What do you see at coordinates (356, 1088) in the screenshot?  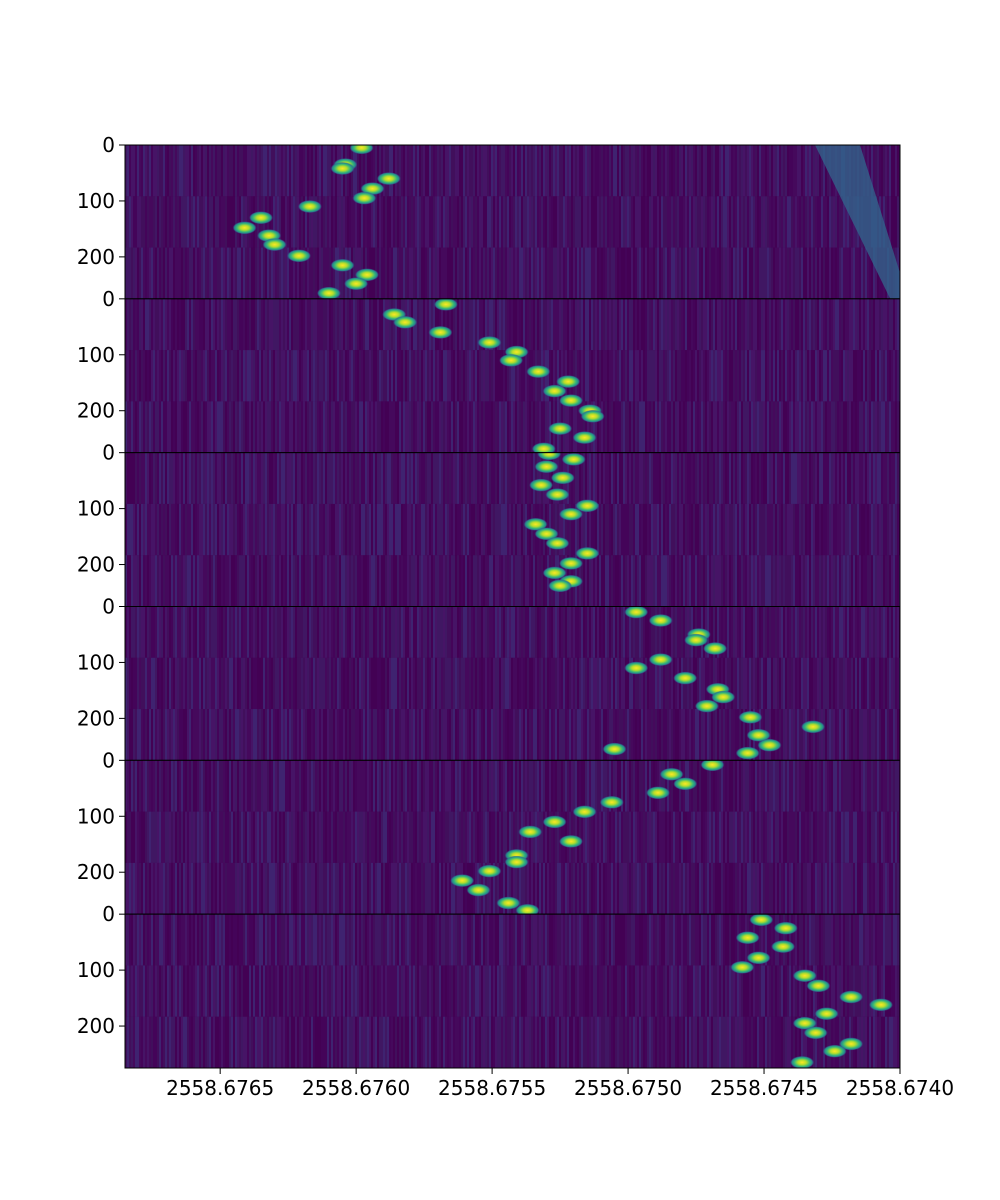 I see `x-tick-label: 2558.6760` at bounding box center [356, 1088].